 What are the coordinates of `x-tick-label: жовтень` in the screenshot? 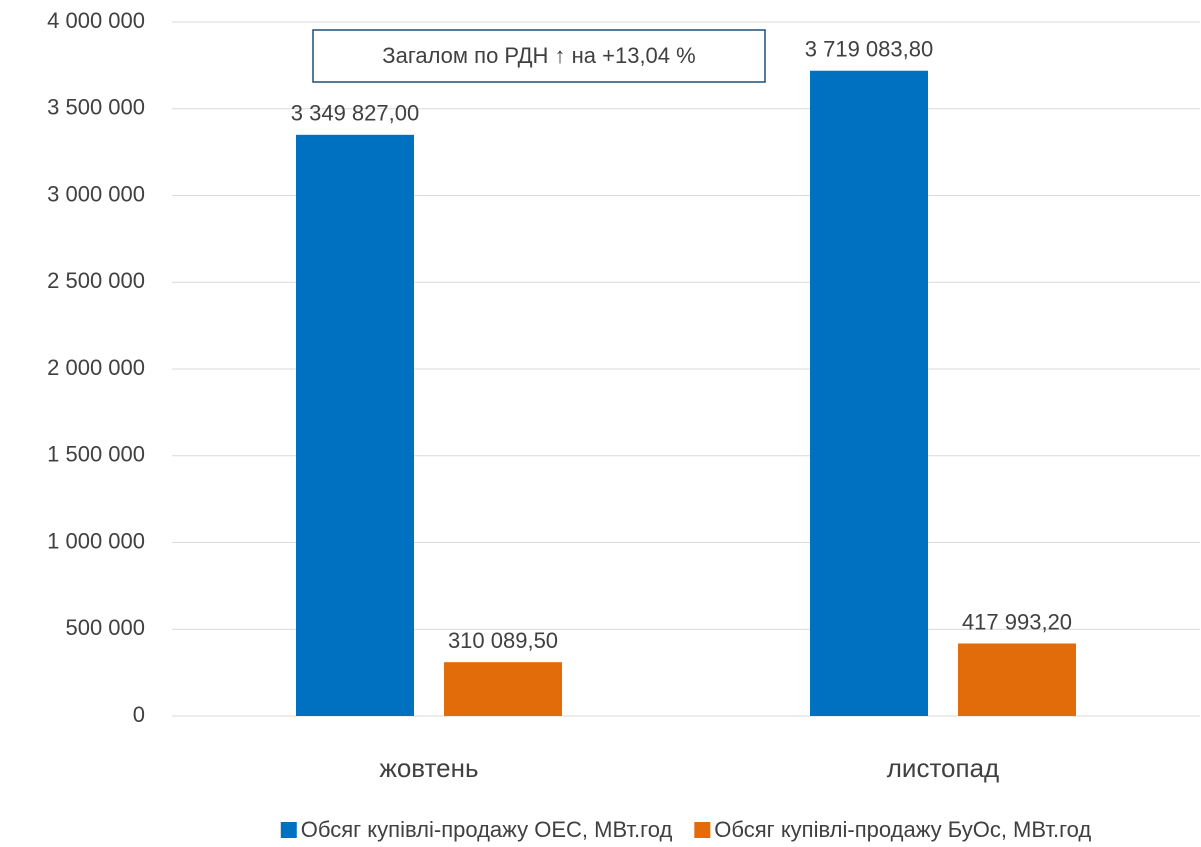 It's located at (428, 768).